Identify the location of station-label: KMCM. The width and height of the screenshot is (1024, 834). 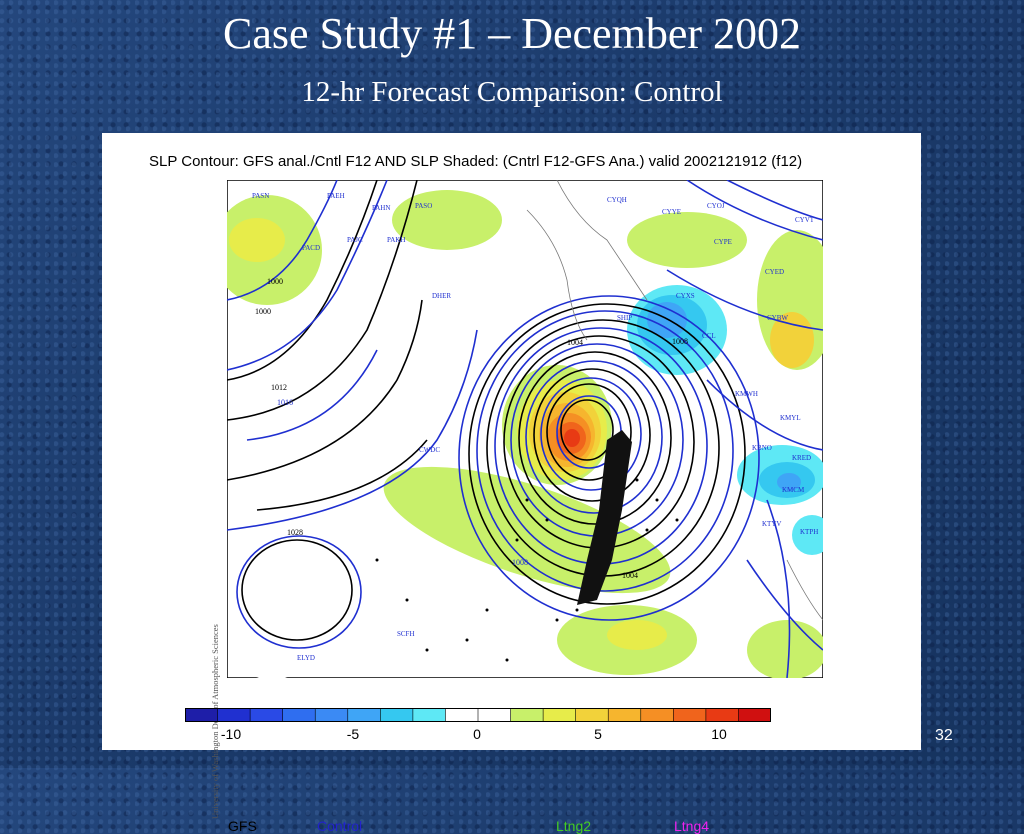
(793, 490).